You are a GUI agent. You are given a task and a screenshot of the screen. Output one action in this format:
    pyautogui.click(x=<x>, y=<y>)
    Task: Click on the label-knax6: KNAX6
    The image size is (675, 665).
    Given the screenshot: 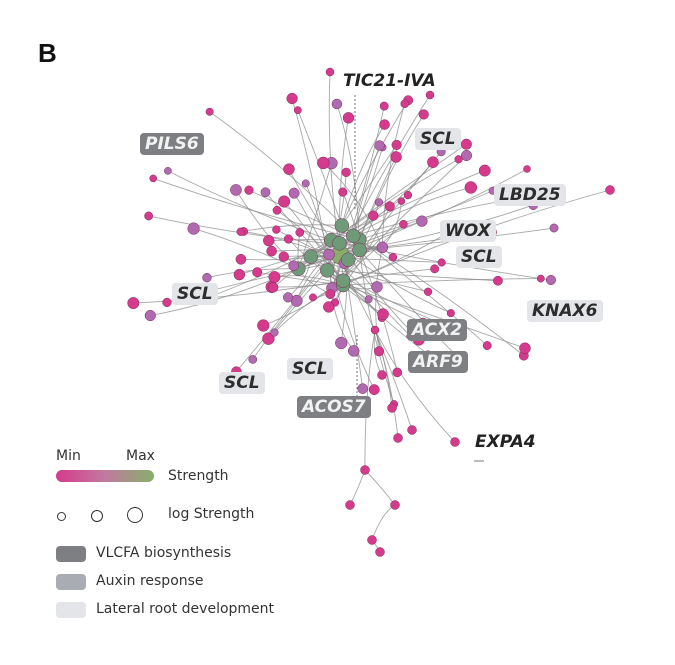 What is the action you would take?
    pyautogui.click(x=565, y=311)
    